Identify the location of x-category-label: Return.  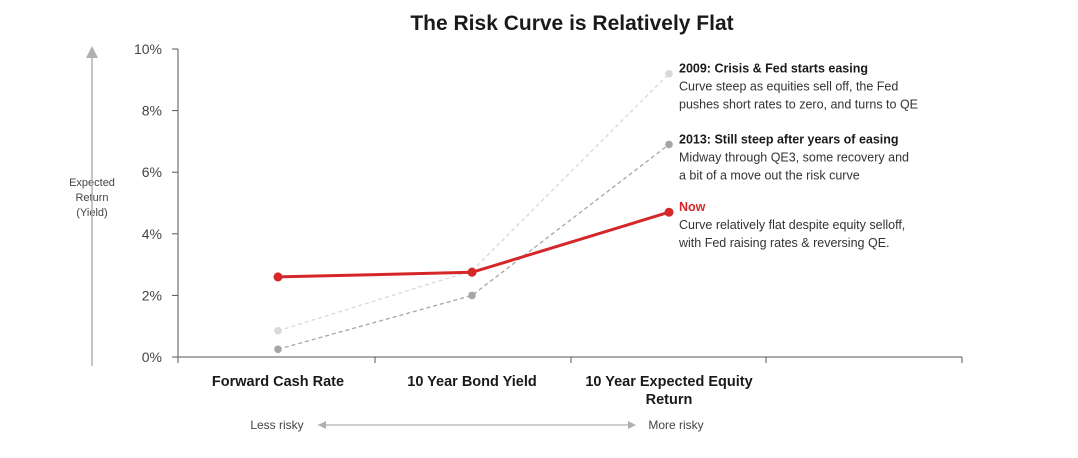
(669, 400).